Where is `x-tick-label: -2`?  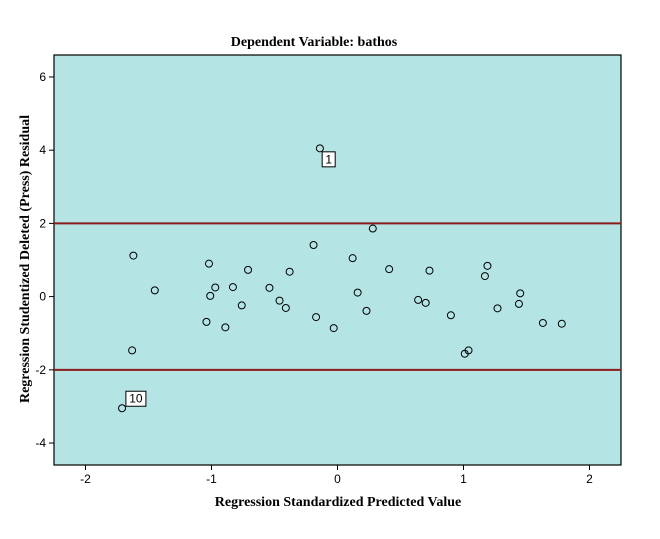
x-tick-label: -2 is located at coordinates (85, 479).